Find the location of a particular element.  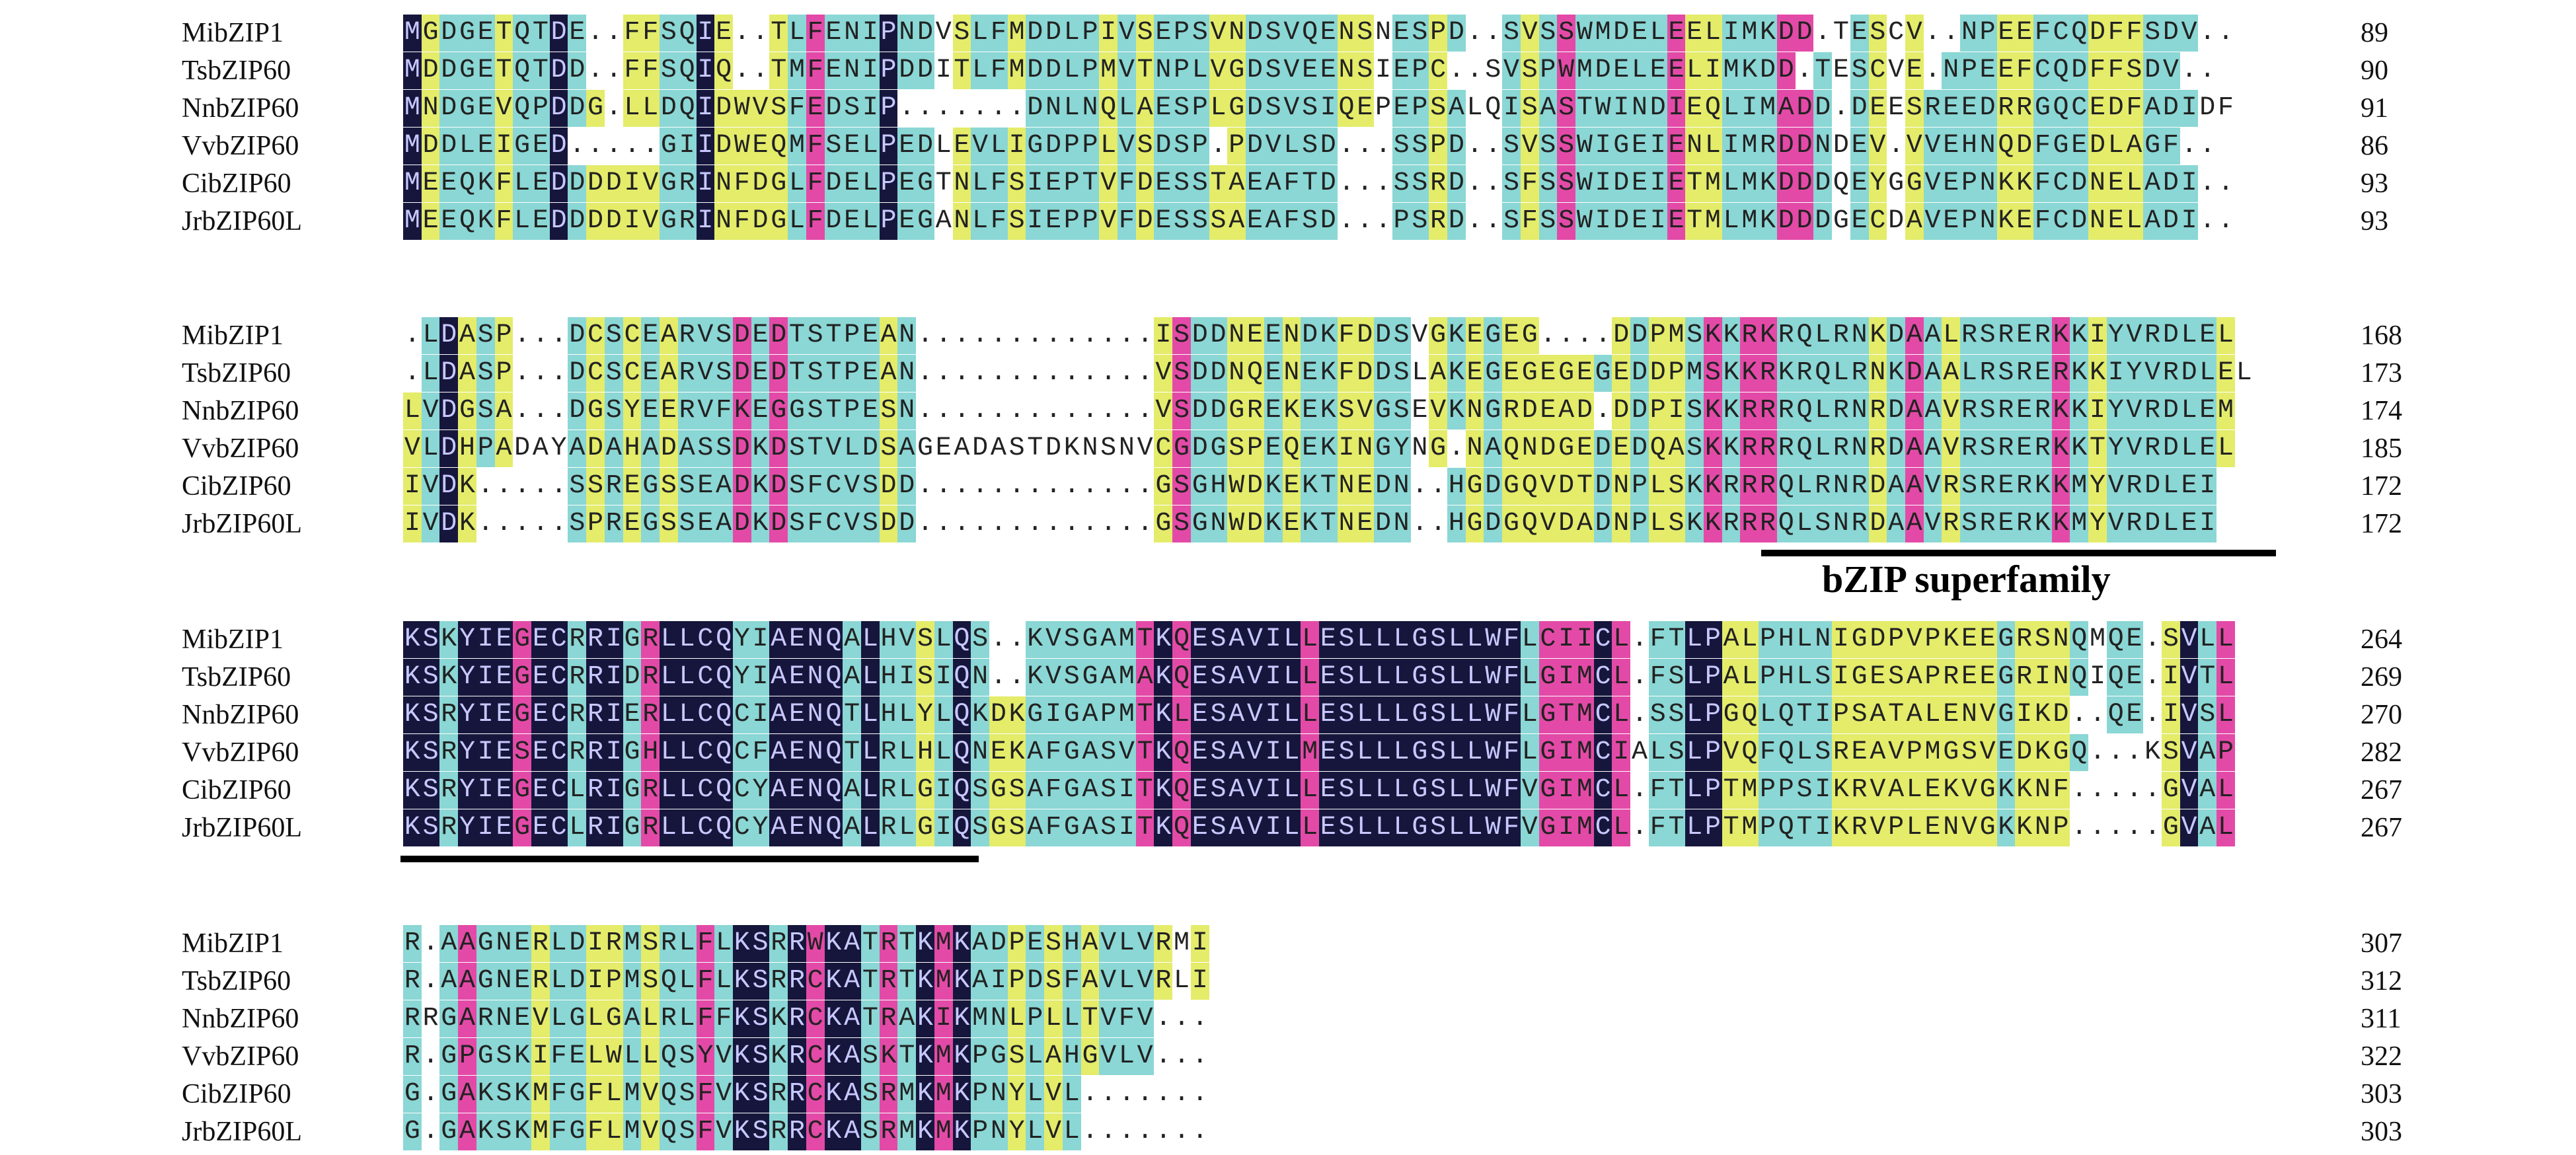

position-number: 89 is located at coordinates (2374, 33).